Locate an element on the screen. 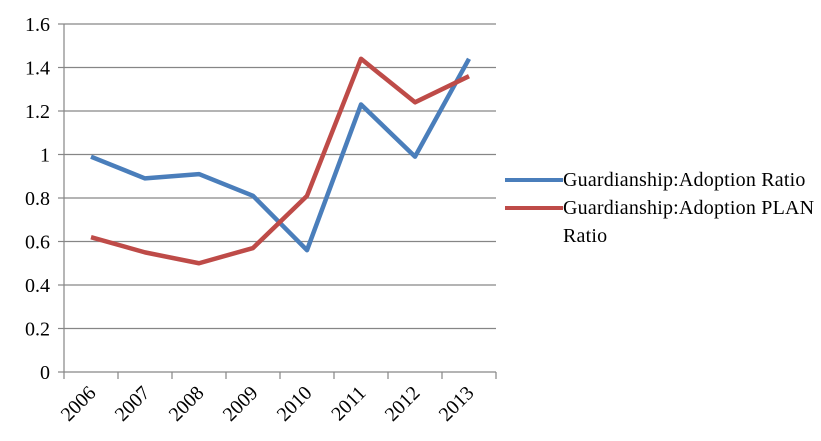 This screenshot has width=821, height=441. x-tick-label: 2009 is located at coordinates (241, 404).